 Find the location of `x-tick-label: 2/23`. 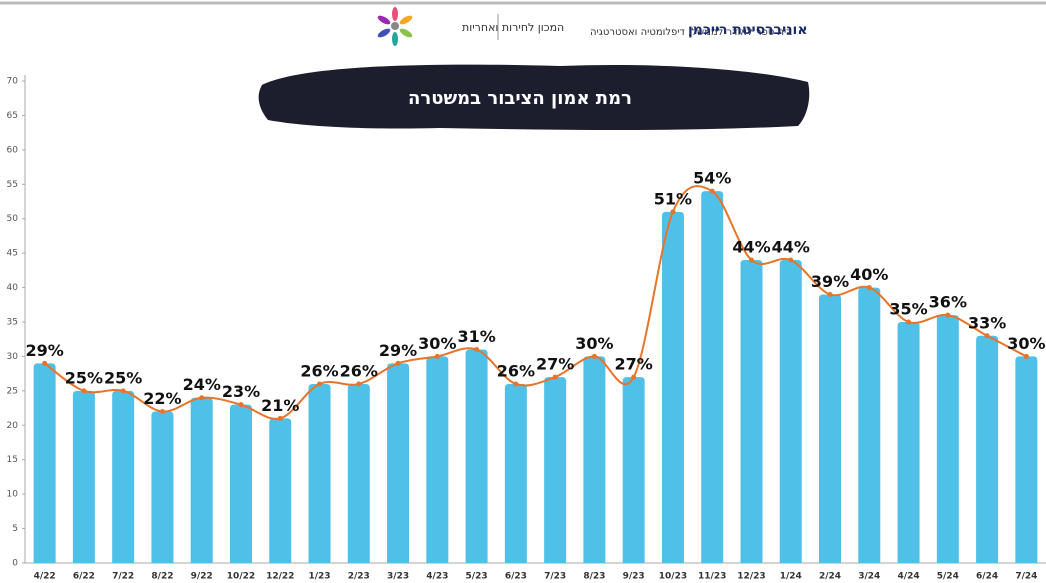

x-tick-label: 2/23 is located at coordinates (359, 577).